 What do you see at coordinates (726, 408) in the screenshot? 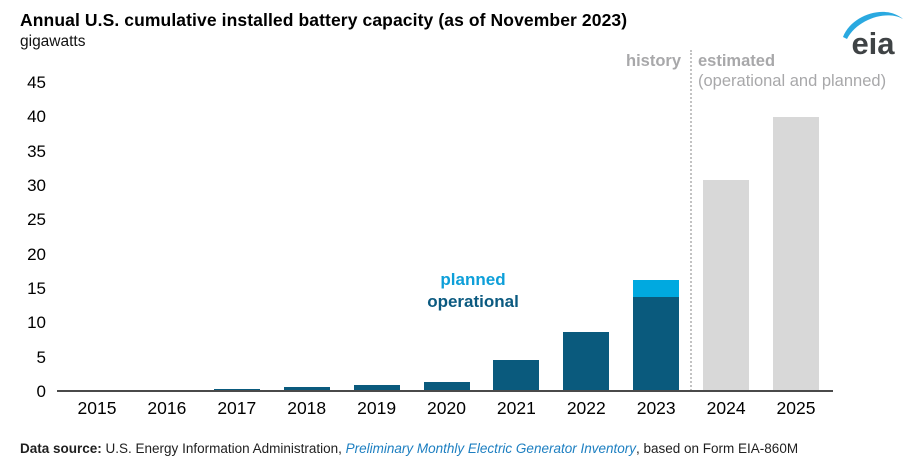
I see `x-axis-tick-label: 2024` at bounding box center [726, 408].